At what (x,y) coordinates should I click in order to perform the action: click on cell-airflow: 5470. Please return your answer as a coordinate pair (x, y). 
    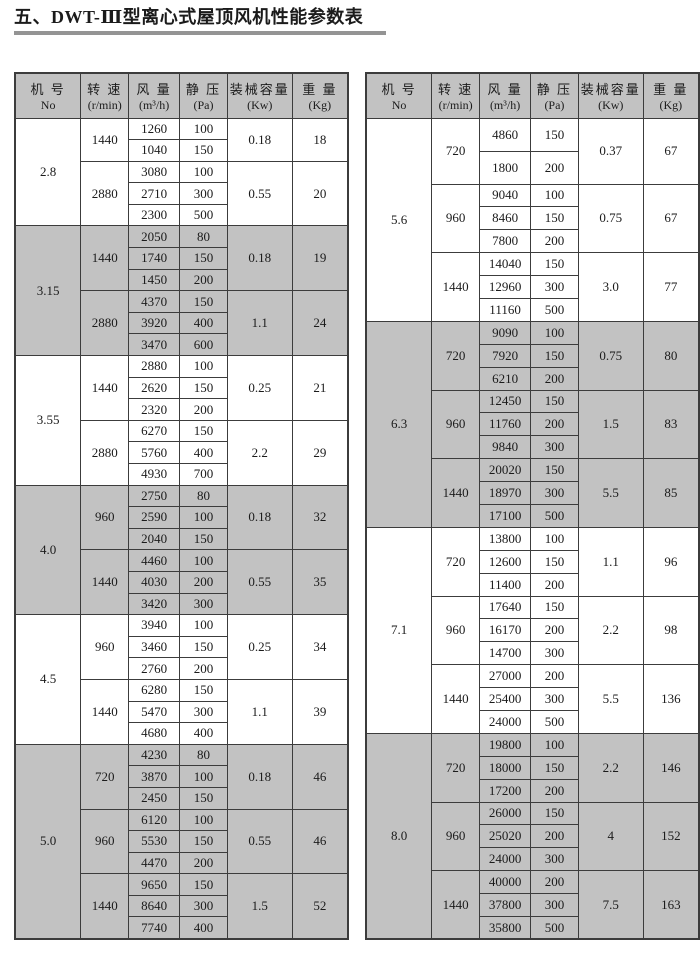
    Looking at the image, I should click on (154, 712).